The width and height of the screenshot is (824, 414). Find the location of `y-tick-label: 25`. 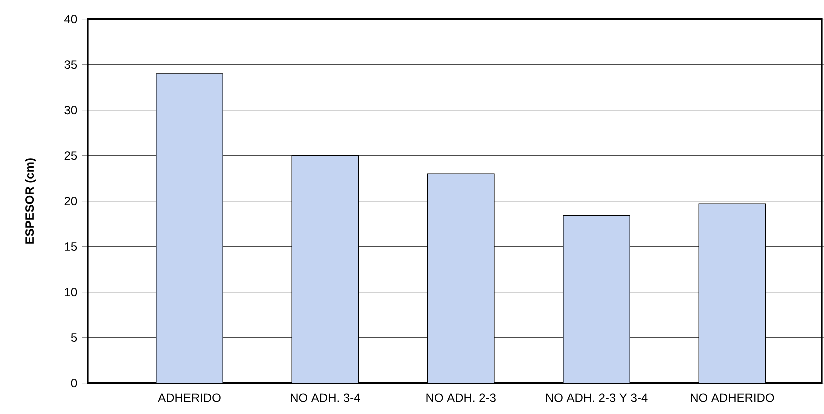

y-tick-label: 25 is located at coordinates (71, 156).